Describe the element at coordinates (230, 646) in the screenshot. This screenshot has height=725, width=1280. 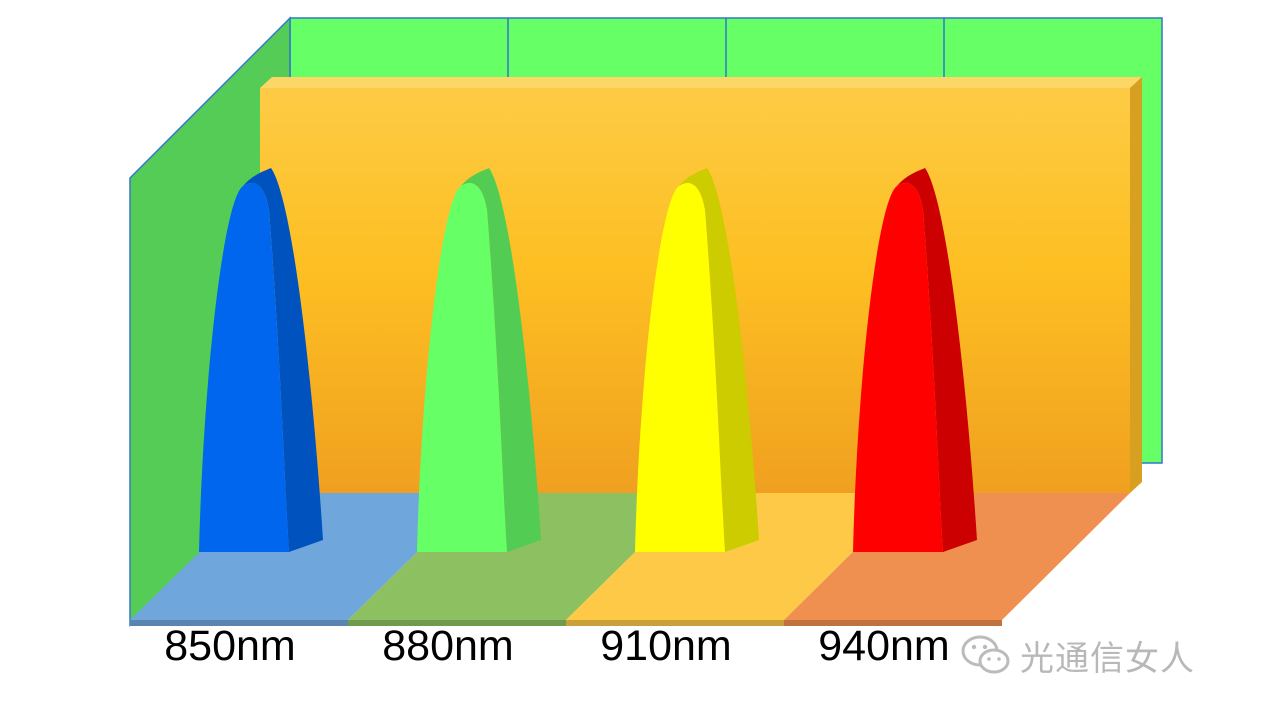
I see `category-label-0: 850nm` at that location.